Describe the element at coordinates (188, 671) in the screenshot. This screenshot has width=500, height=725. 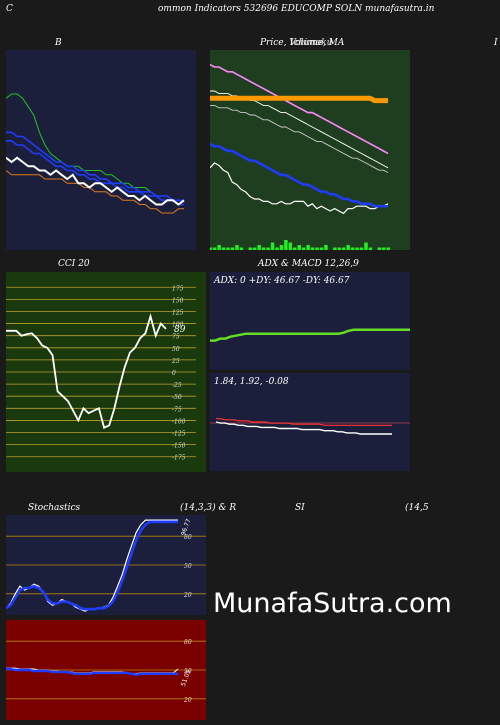
I see `rsi-tick-label: 50` at that location.